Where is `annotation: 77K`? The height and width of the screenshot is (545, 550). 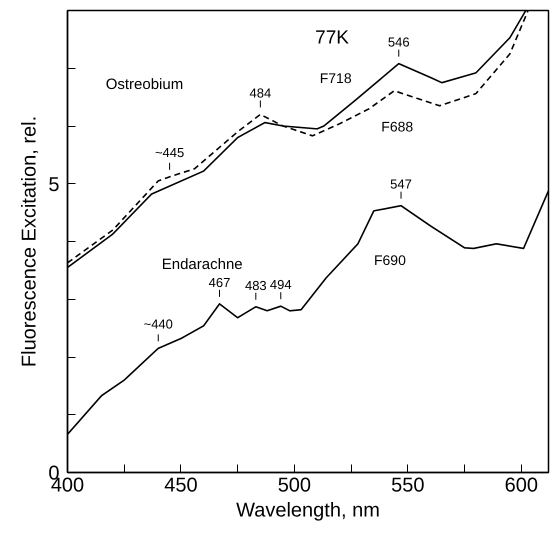 annotation: 77K is located at coordinates (332, 38).